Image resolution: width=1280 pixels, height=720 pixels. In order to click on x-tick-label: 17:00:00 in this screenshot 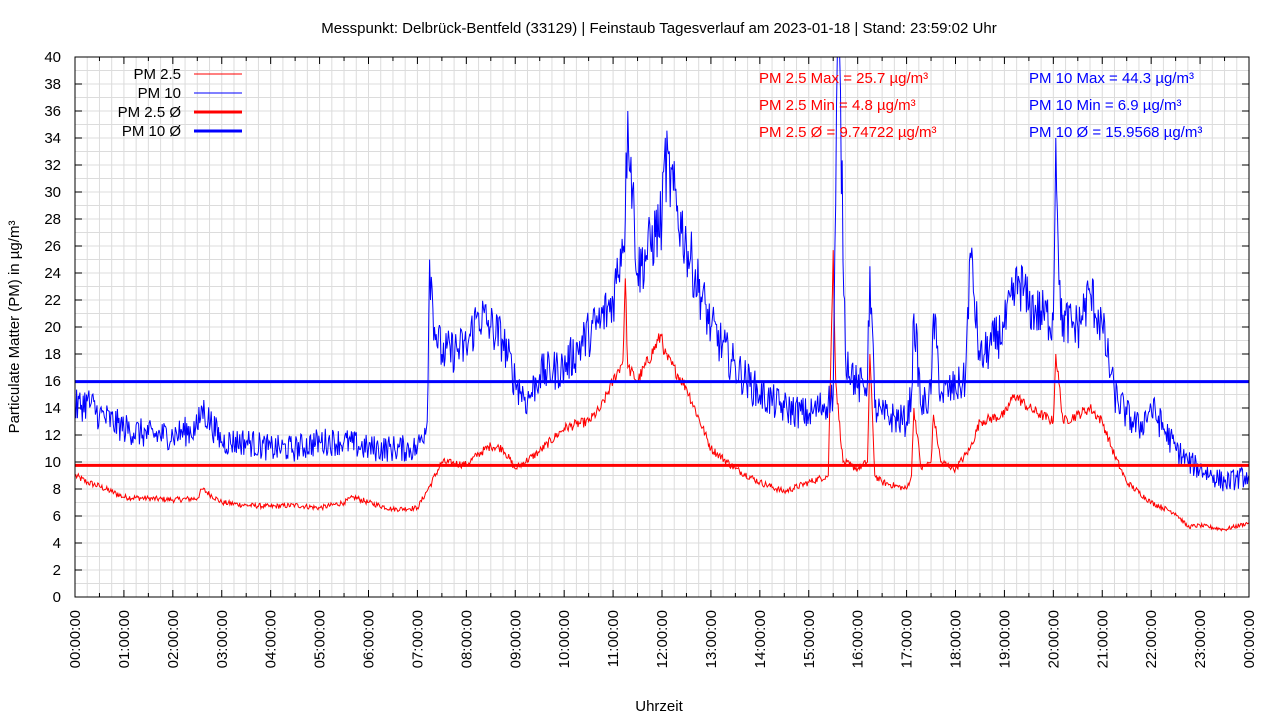, I will do `click(907, 639)`.